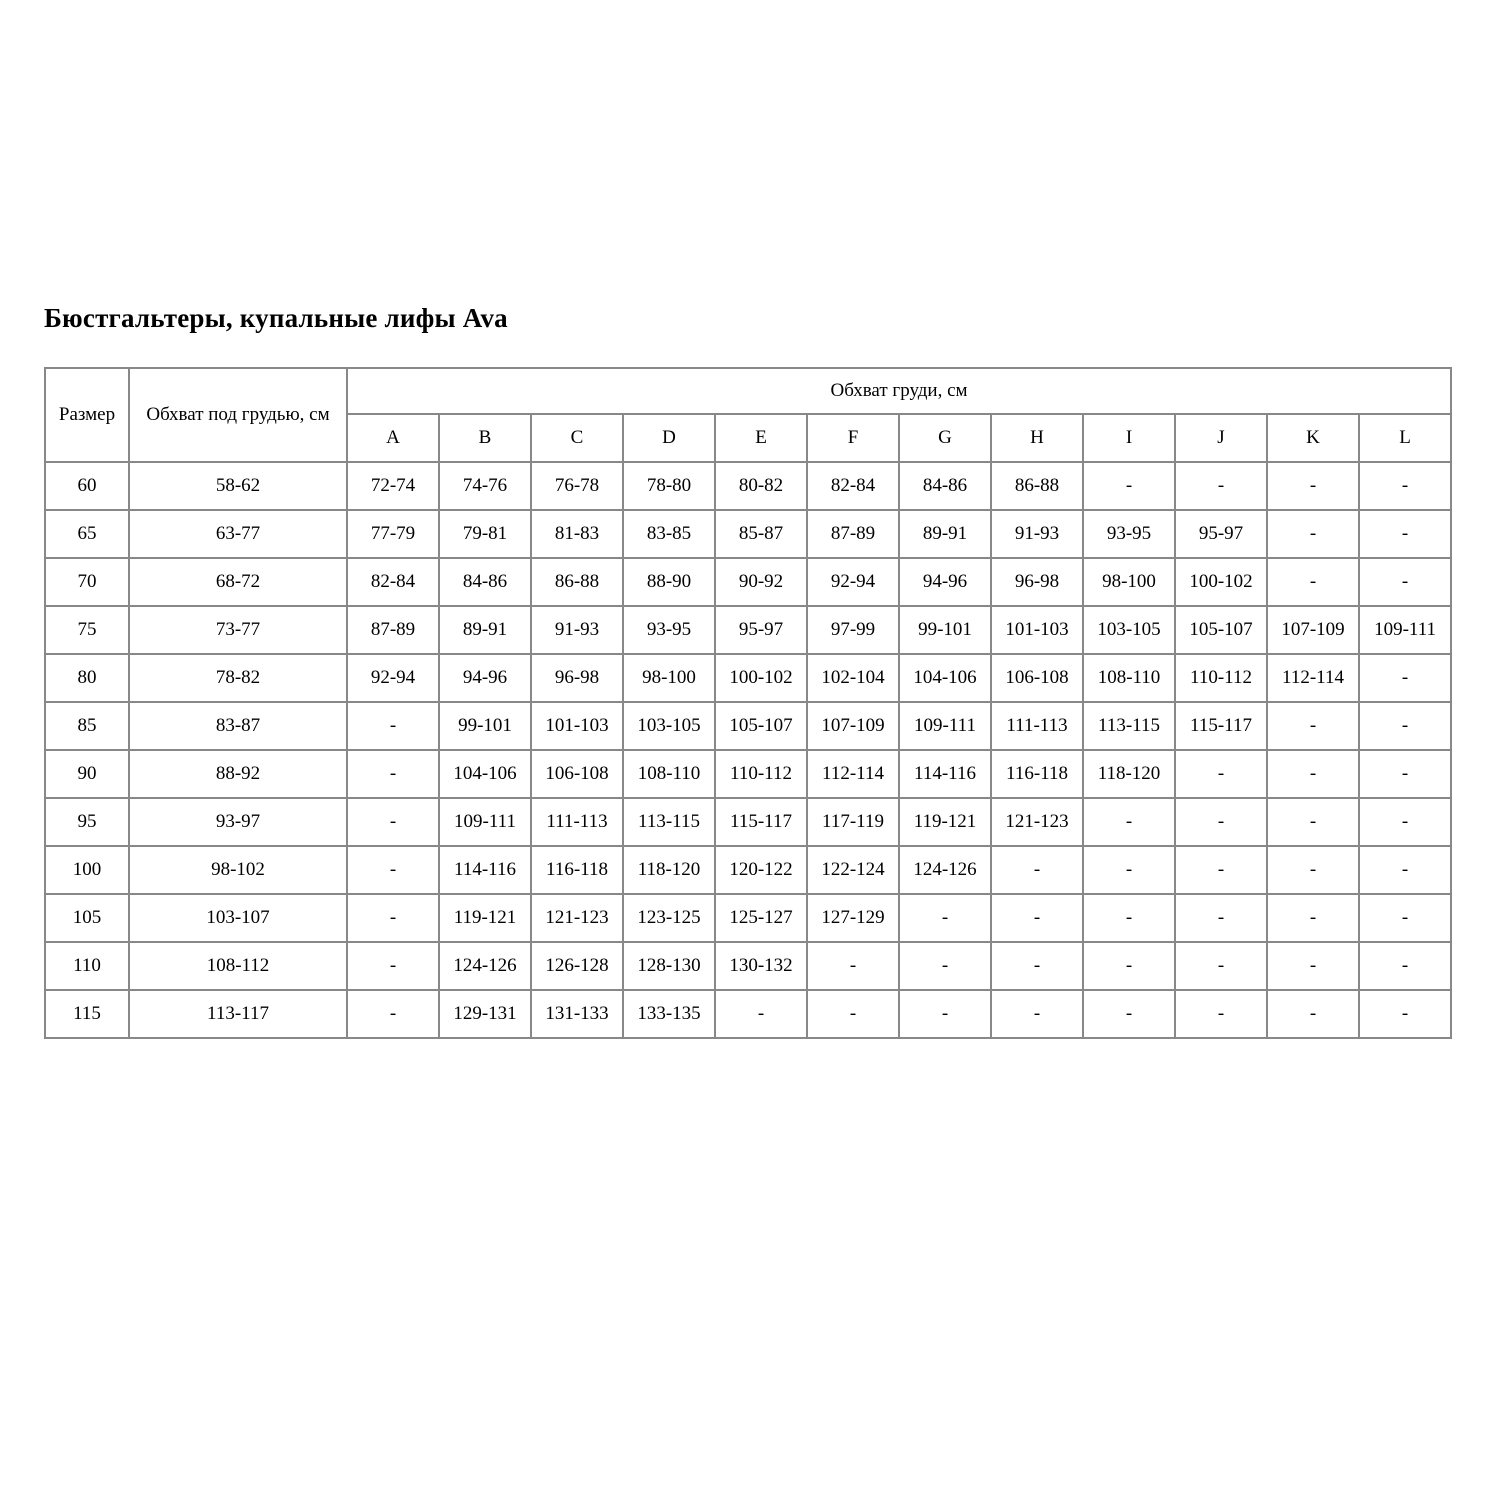 This screenshot has height=1488, width=1488. What do you see at coordinates (485, 918) in the screenshot?
I see `cup-value-cell: 119-121` at bounding box center [485, 918].